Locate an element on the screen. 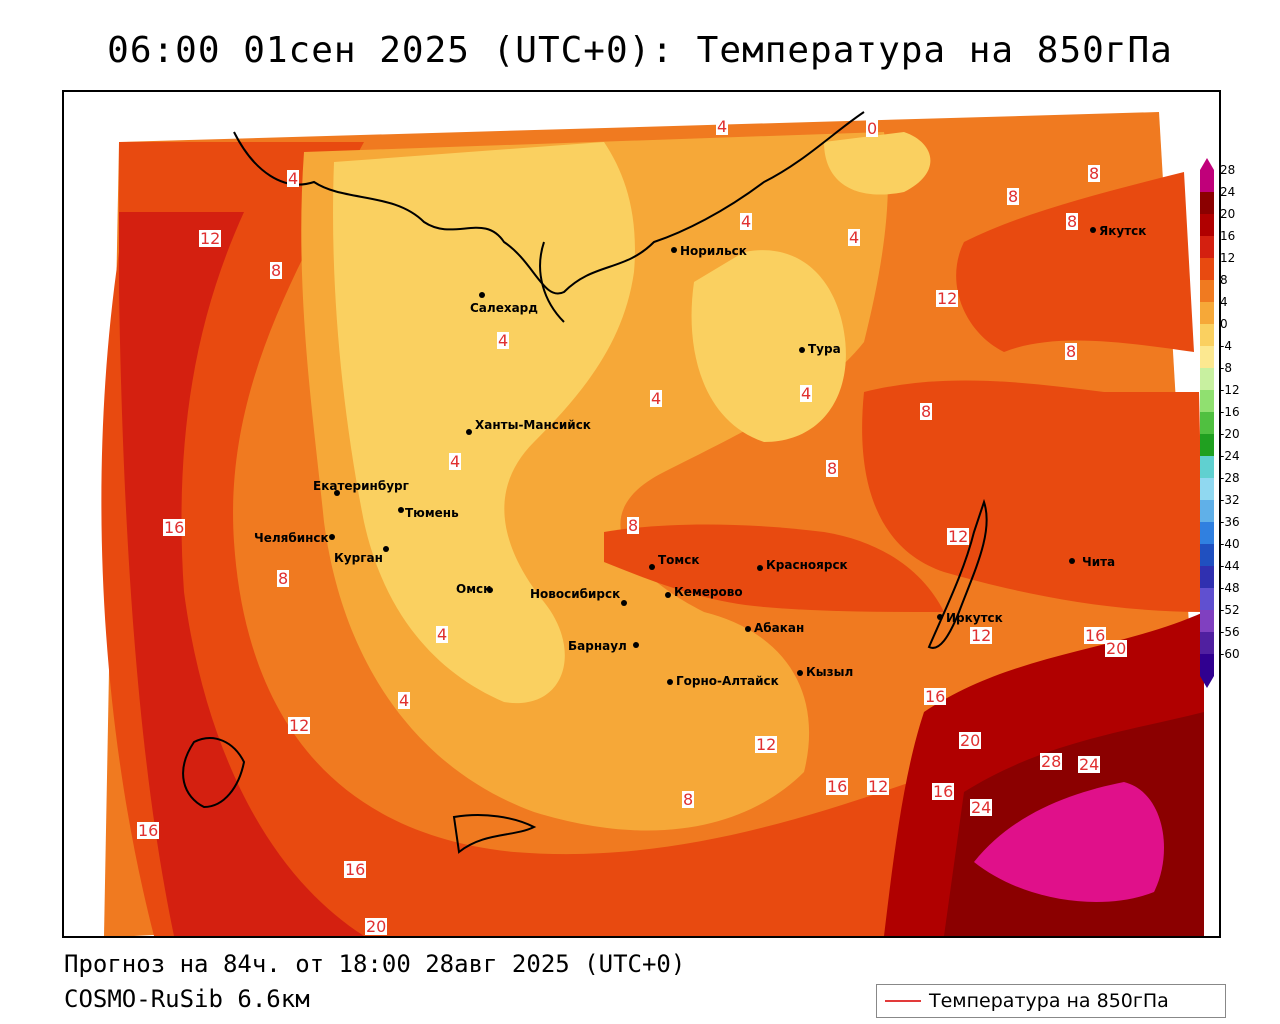  city-label: Норильск is located at coordinates (713, 251).